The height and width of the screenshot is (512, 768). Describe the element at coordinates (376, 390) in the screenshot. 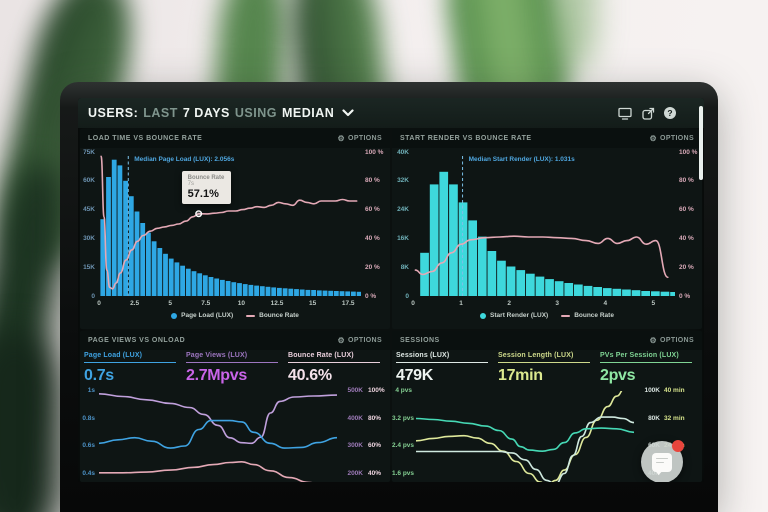

I see `y-axis-tick: 100%` at that location.